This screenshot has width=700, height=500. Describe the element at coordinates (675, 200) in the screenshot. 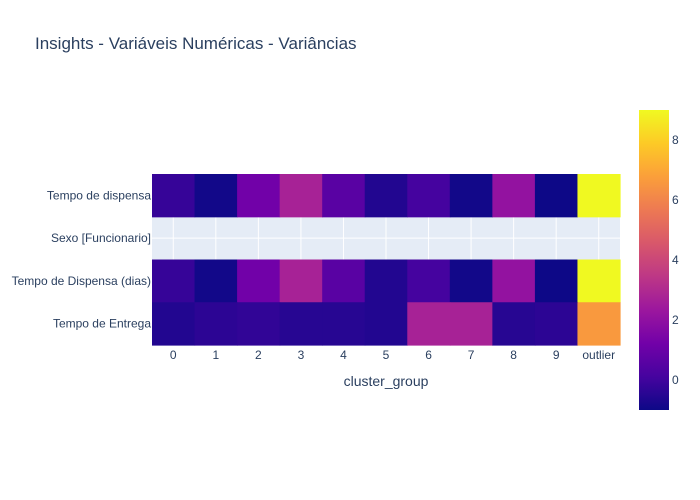

I see `colorbar-tick-label: 6` at that location.